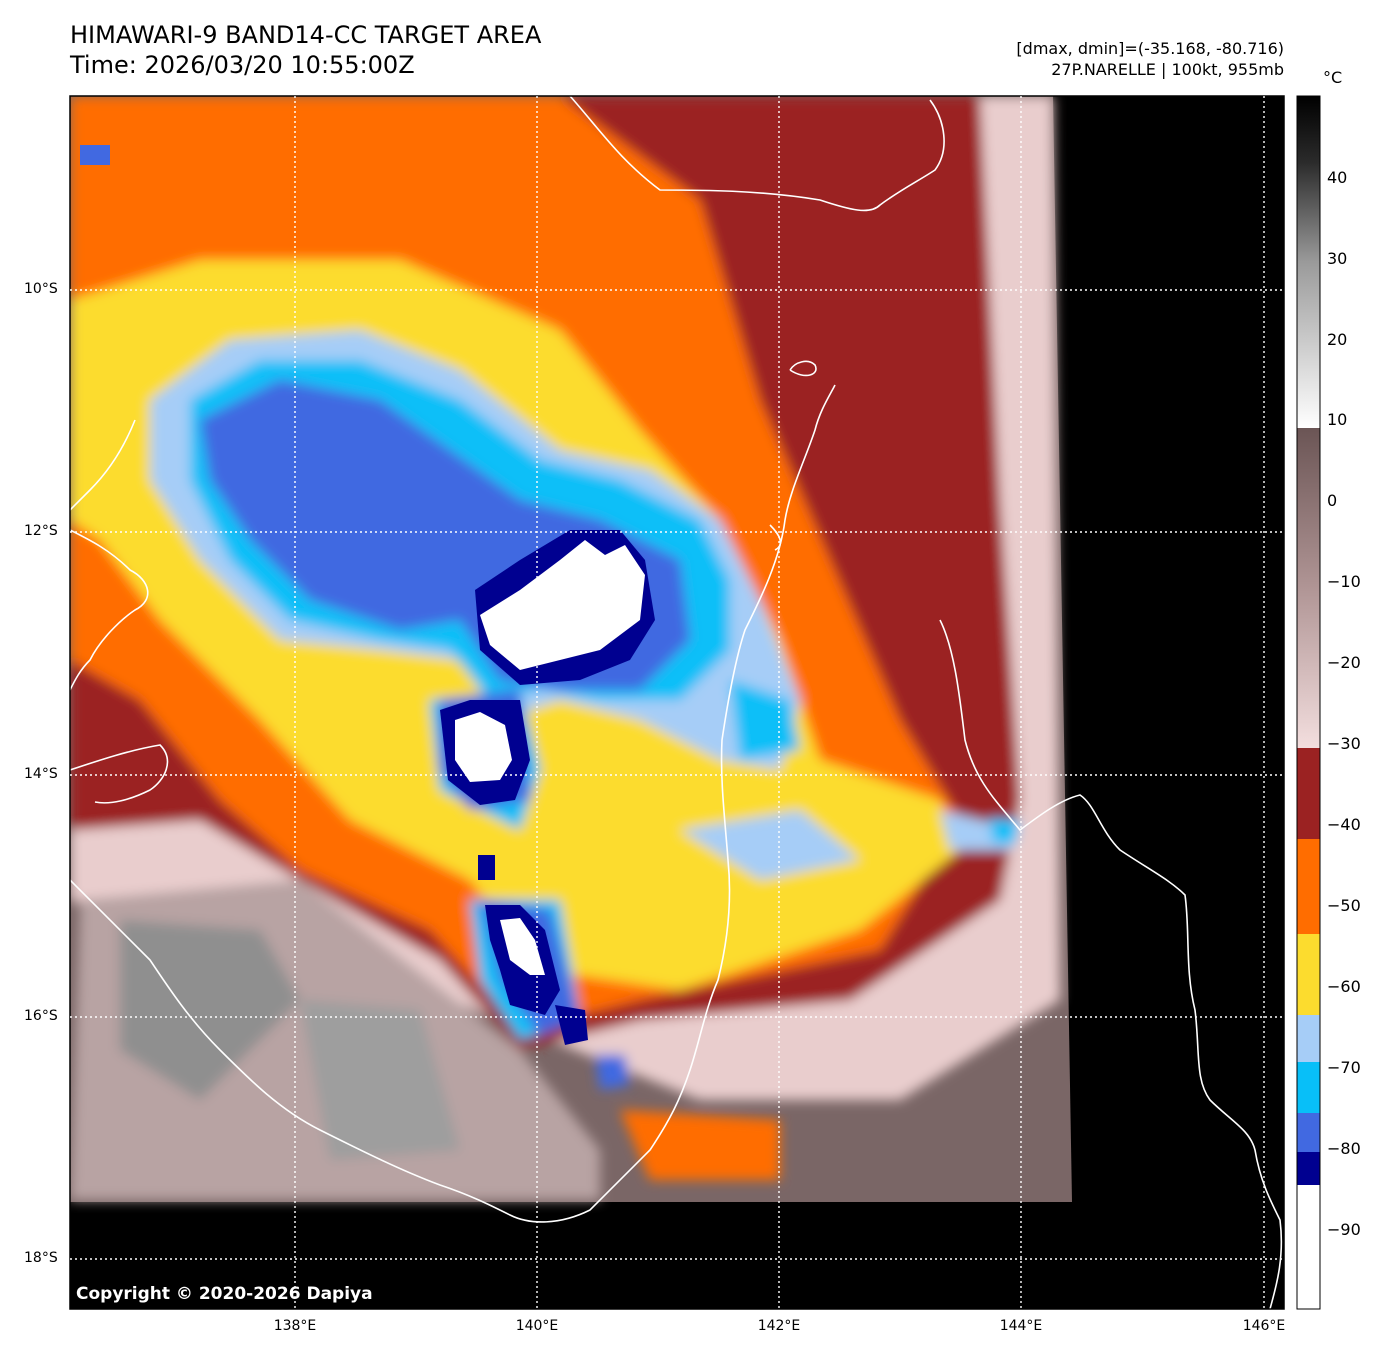  Describe the element at coordinates (224, 1294) in the screenshot. I see `copyright-text: Copyright © 2020-2026 Dapiya` at that location.